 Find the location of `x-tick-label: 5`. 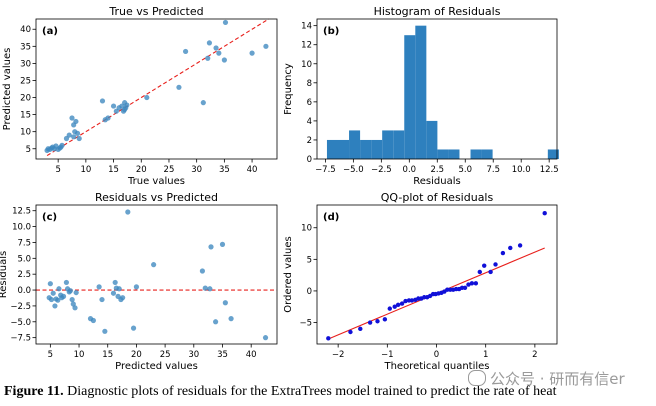

x-tick-label: 5 is located at coordinates (57, 170).